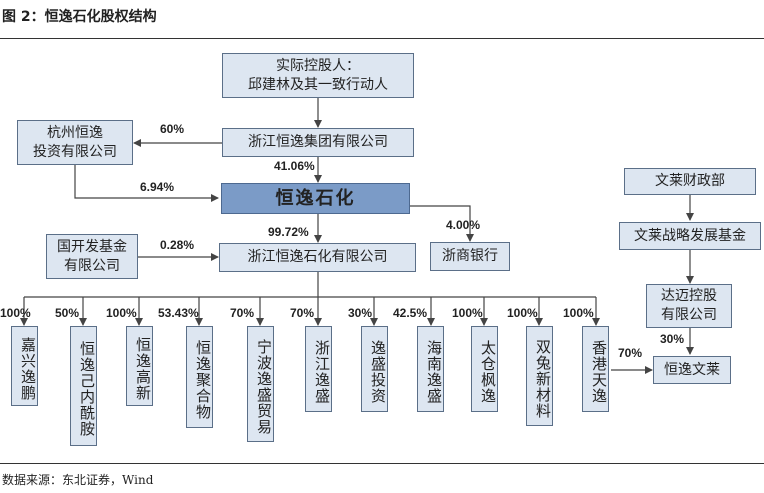 The width and height of the screenshot is (764, 493). Describe the element at coordinates (470, 256) in the screenshot. I see `zheshang-bank-box: 浙商银行` at that location.